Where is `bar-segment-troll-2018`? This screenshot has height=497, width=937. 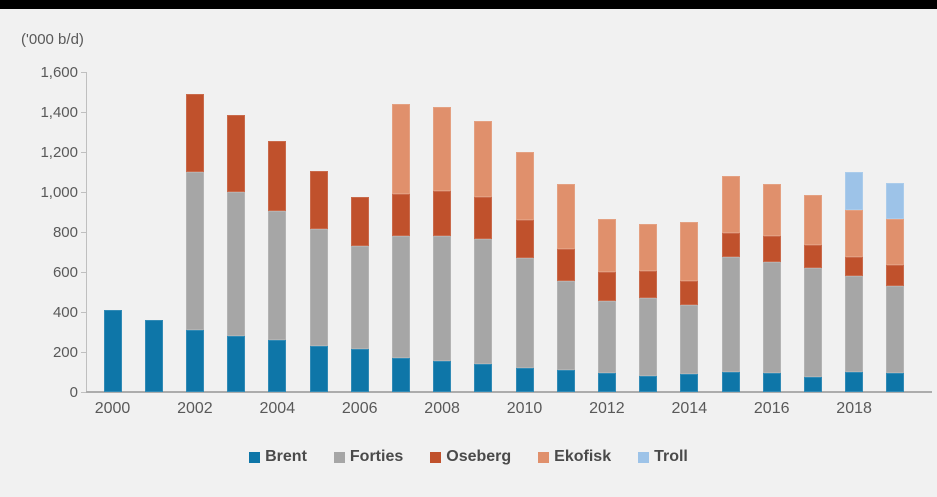 bar-segment-troll-2018 is located at coordinates (854, 191).